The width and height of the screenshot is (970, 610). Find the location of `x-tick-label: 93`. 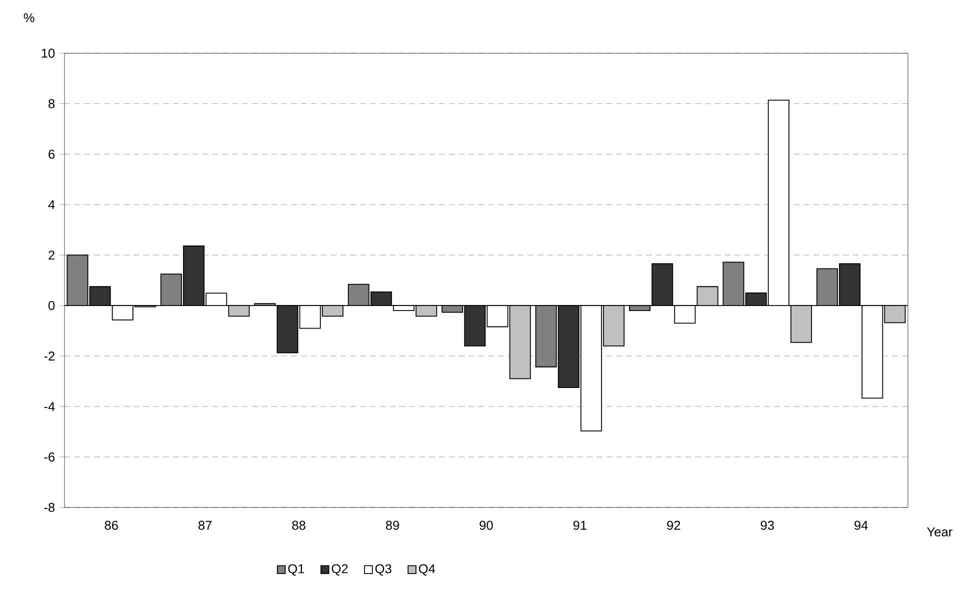

x-tick-label: 93 is located at coordinates (767, 525).